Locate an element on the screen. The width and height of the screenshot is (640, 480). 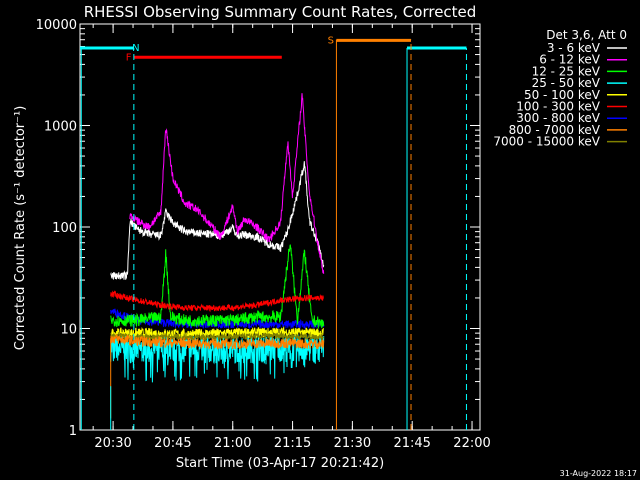
legend-label-2: 12 - 25 keV is located at coordinates (566, 71).